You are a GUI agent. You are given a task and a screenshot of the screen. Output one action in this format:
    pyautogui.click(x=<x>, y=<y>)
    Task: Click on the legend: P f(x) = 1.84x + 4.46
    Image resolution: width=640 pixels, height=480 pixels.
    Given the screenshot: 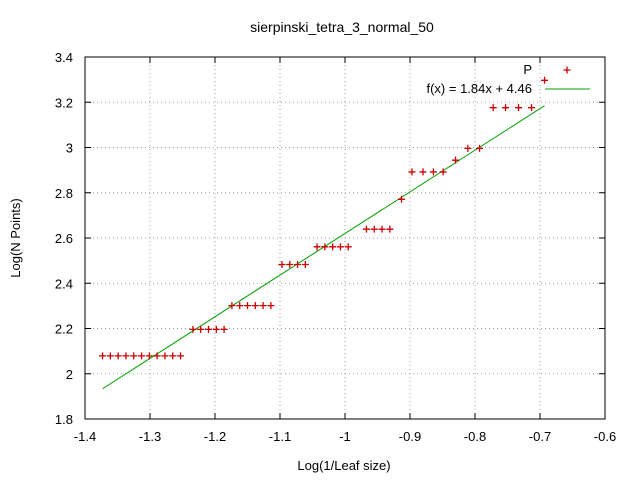 What is the action you would take?
    pyautogui.click(x=508, y=79)
    